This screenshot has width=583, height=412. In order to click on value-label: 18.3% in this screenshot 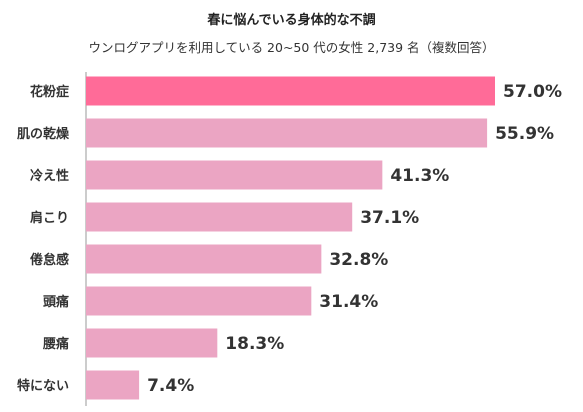, I will do `click(254, 344)`.